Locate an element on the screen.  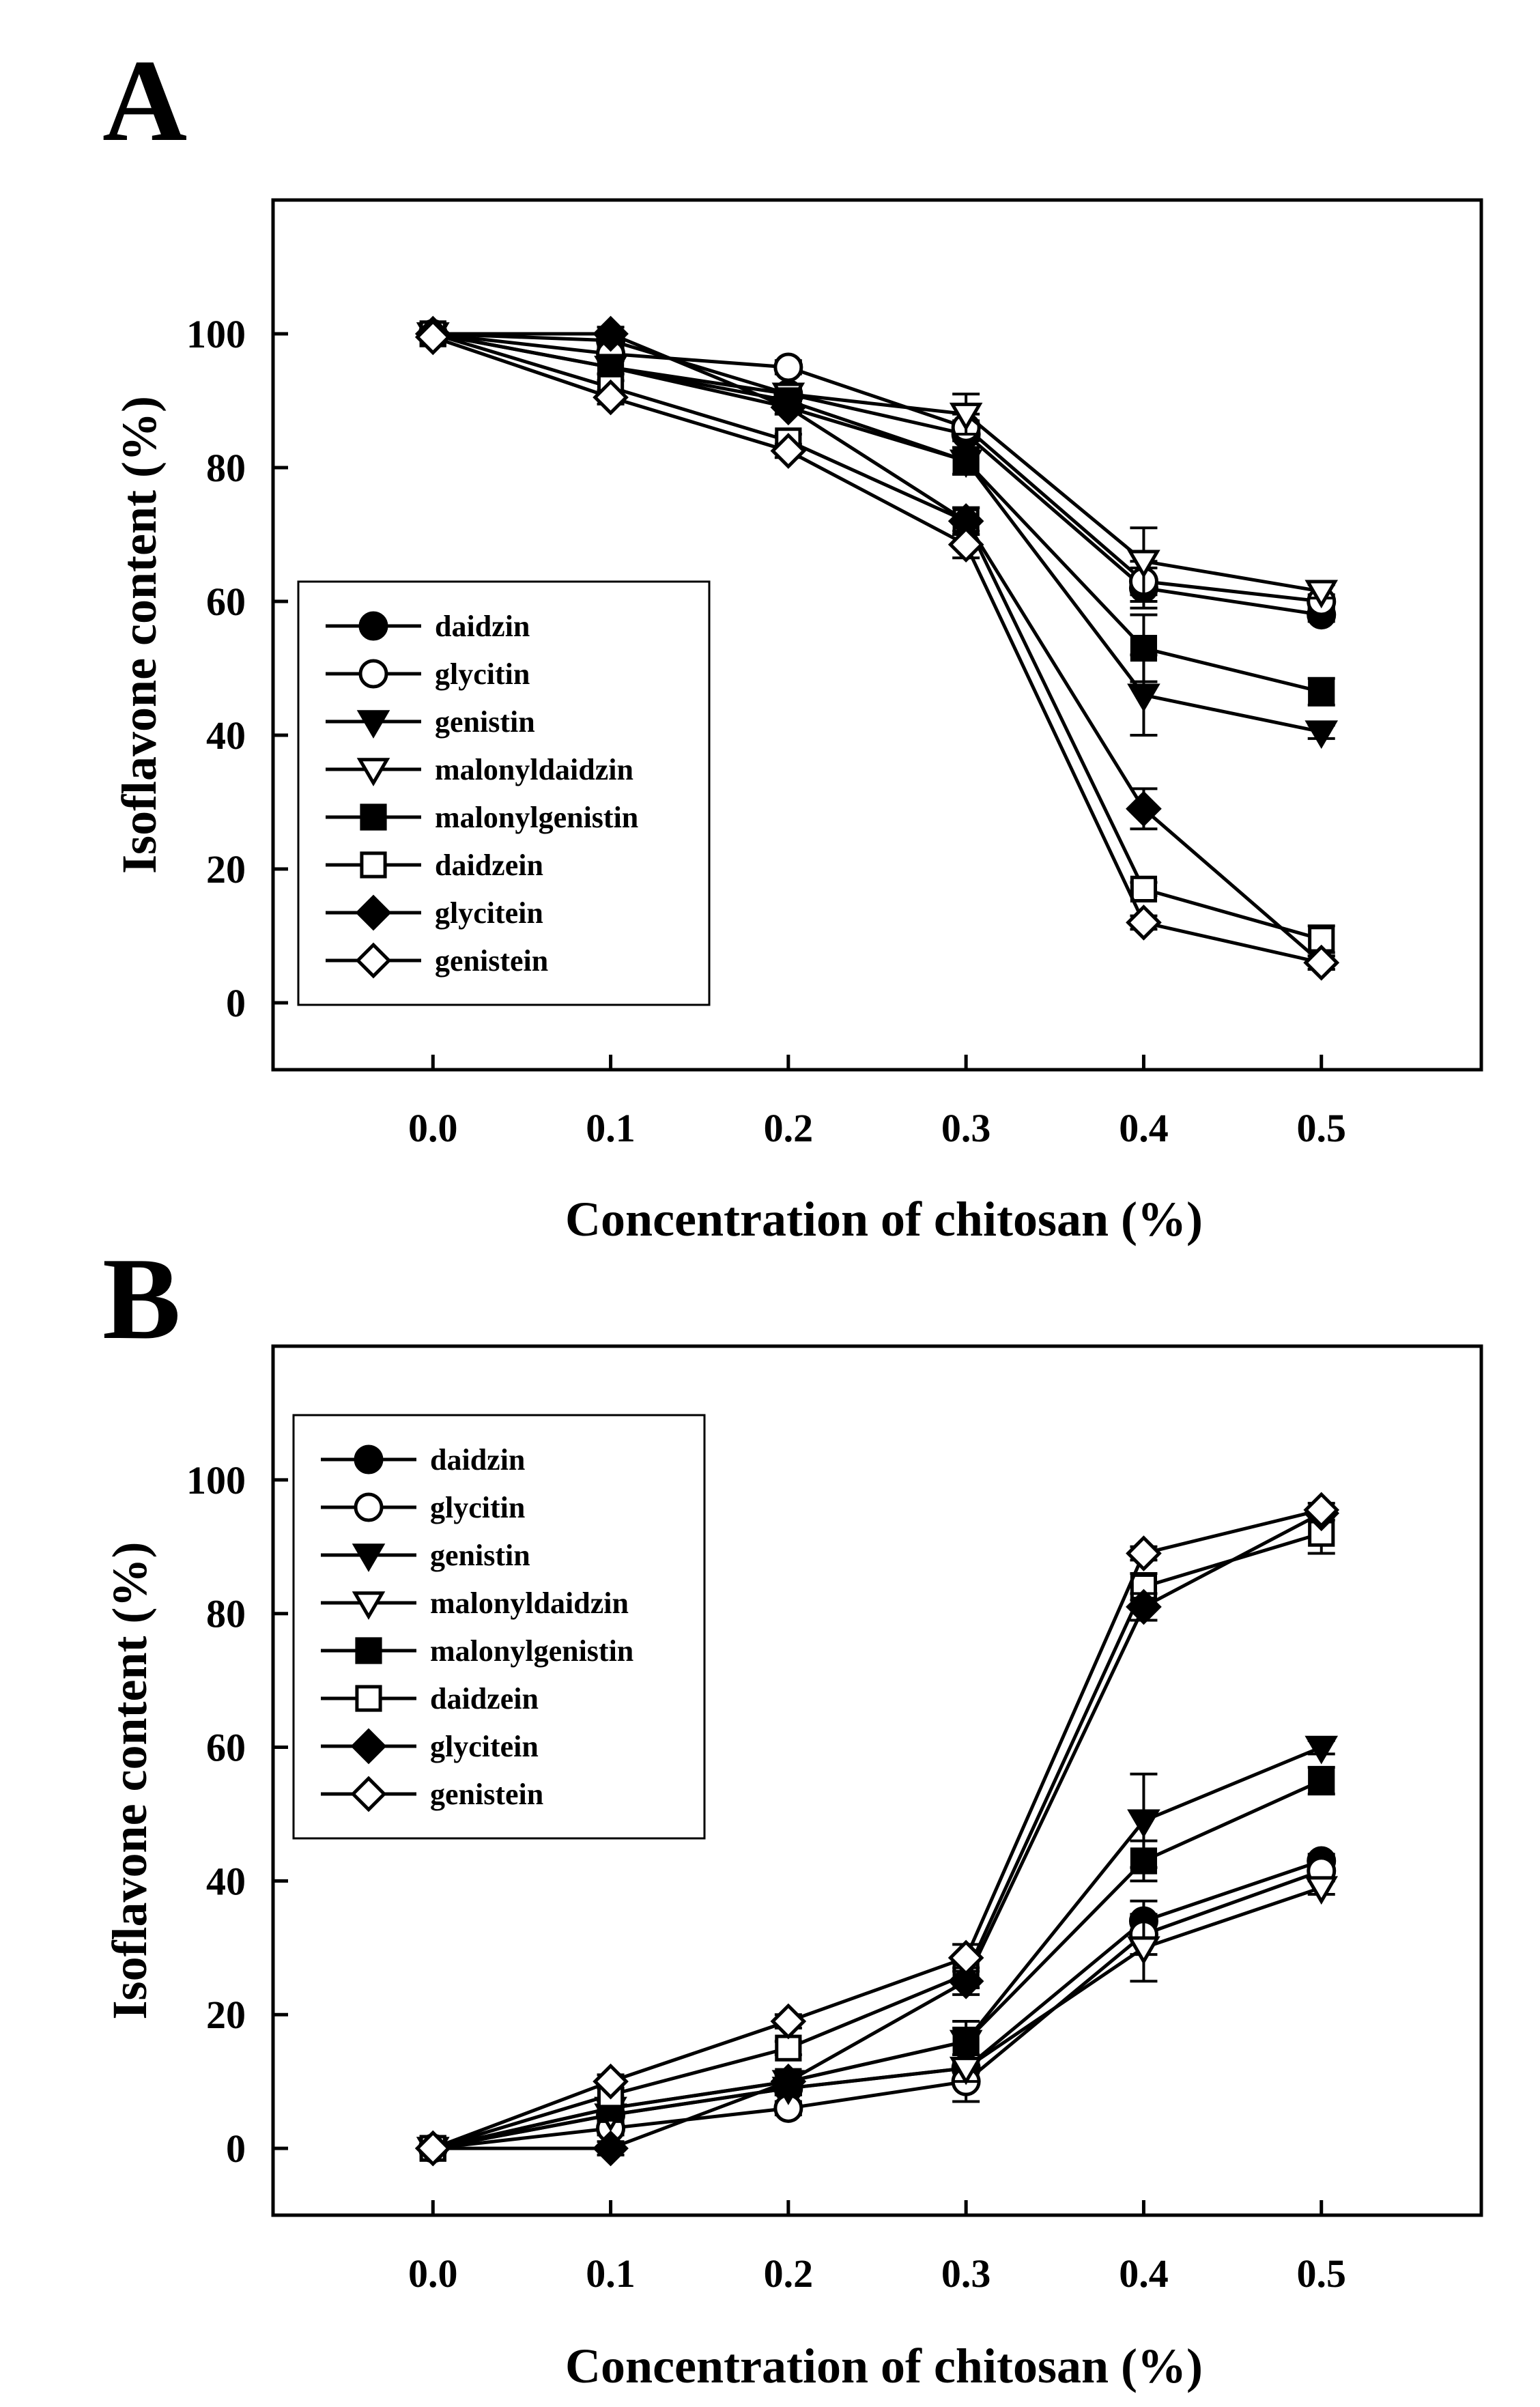
legend-item: glycitein is located at coordinates (430, 1746).